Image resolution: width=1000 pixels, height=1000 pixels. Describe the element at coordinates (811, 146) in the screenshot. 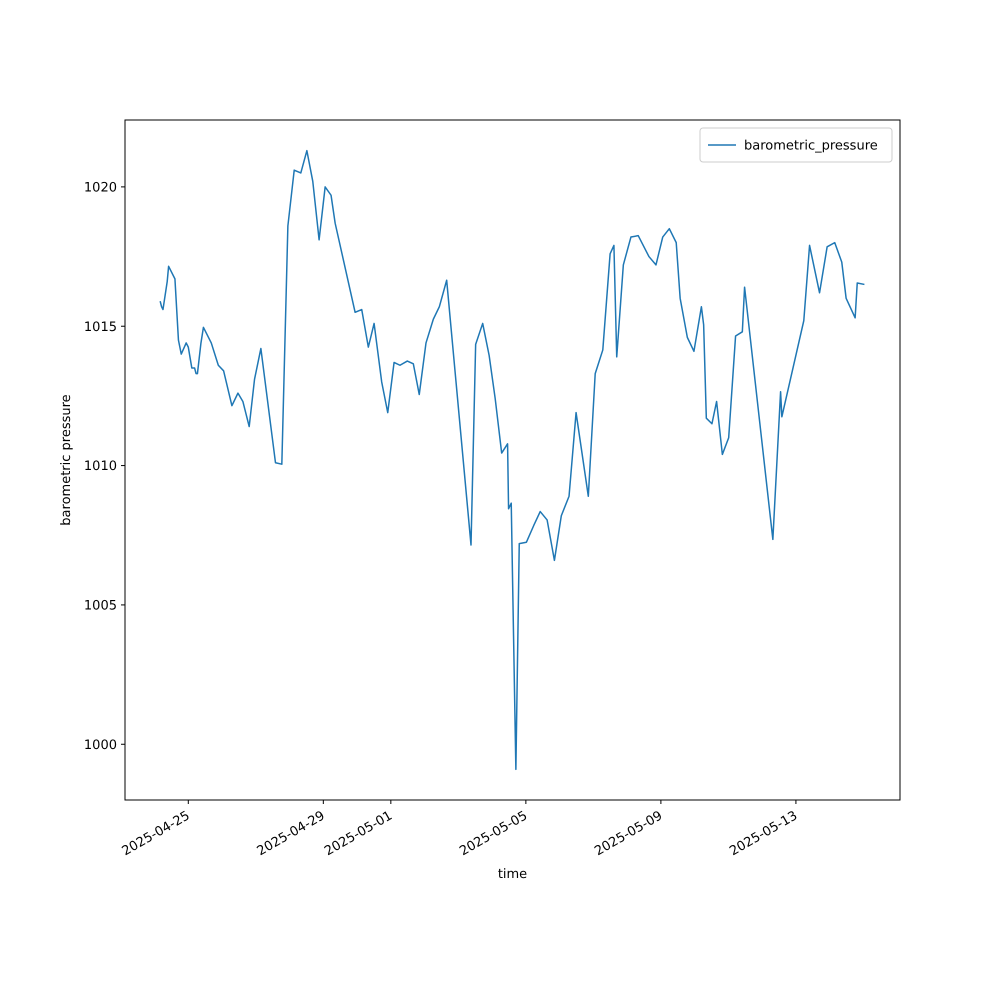

I see `legend-label: barometric_pressure` at that location.